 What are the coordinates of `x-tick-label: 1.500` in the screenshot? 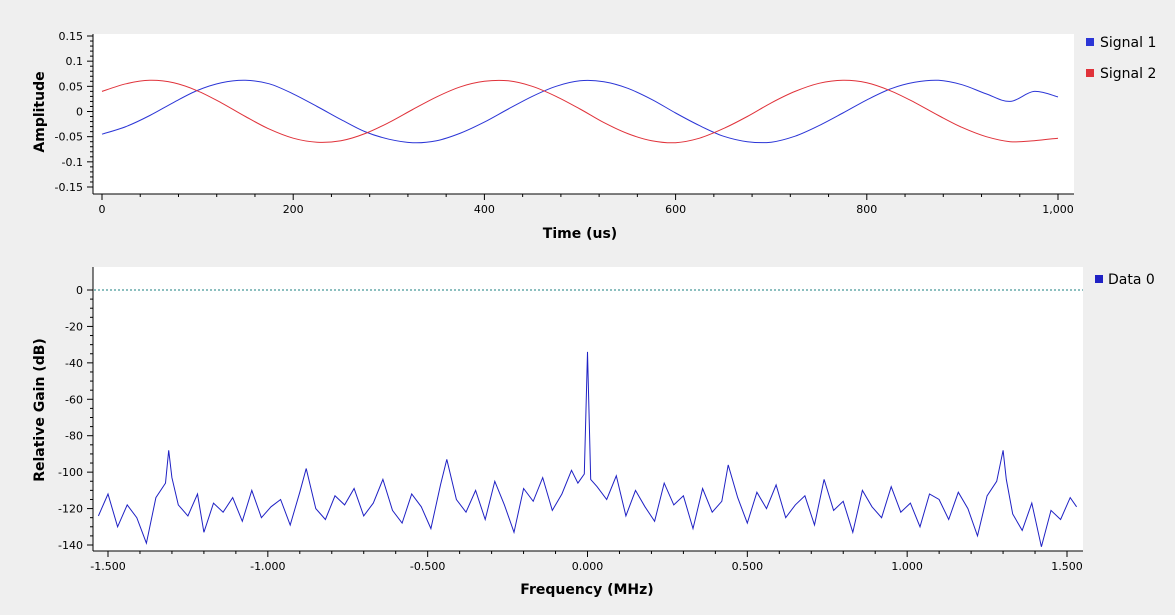 It's located at (1067, 566).